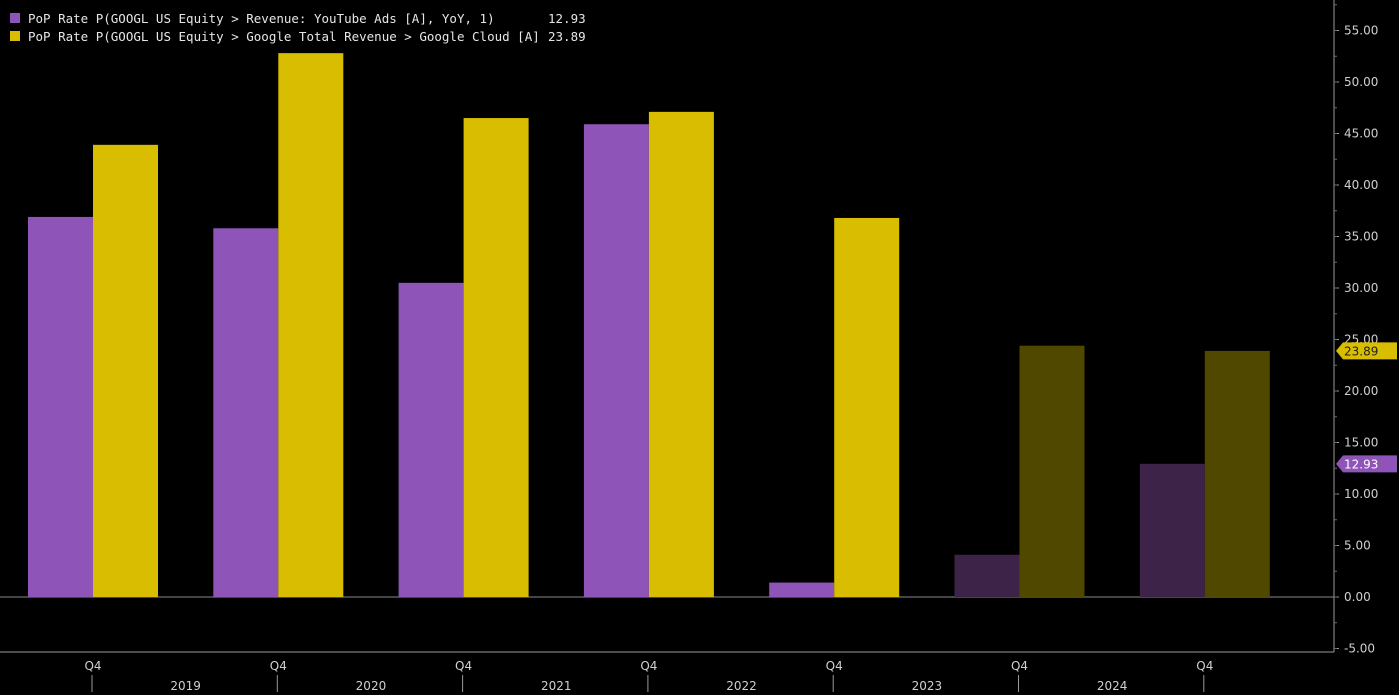 This screenshot has height=695, width=1399. What do you see at coordinates (1361, 185) in the screenshot?
I see `y-tick-label: 40.00` at bounding box center [1361, 185].